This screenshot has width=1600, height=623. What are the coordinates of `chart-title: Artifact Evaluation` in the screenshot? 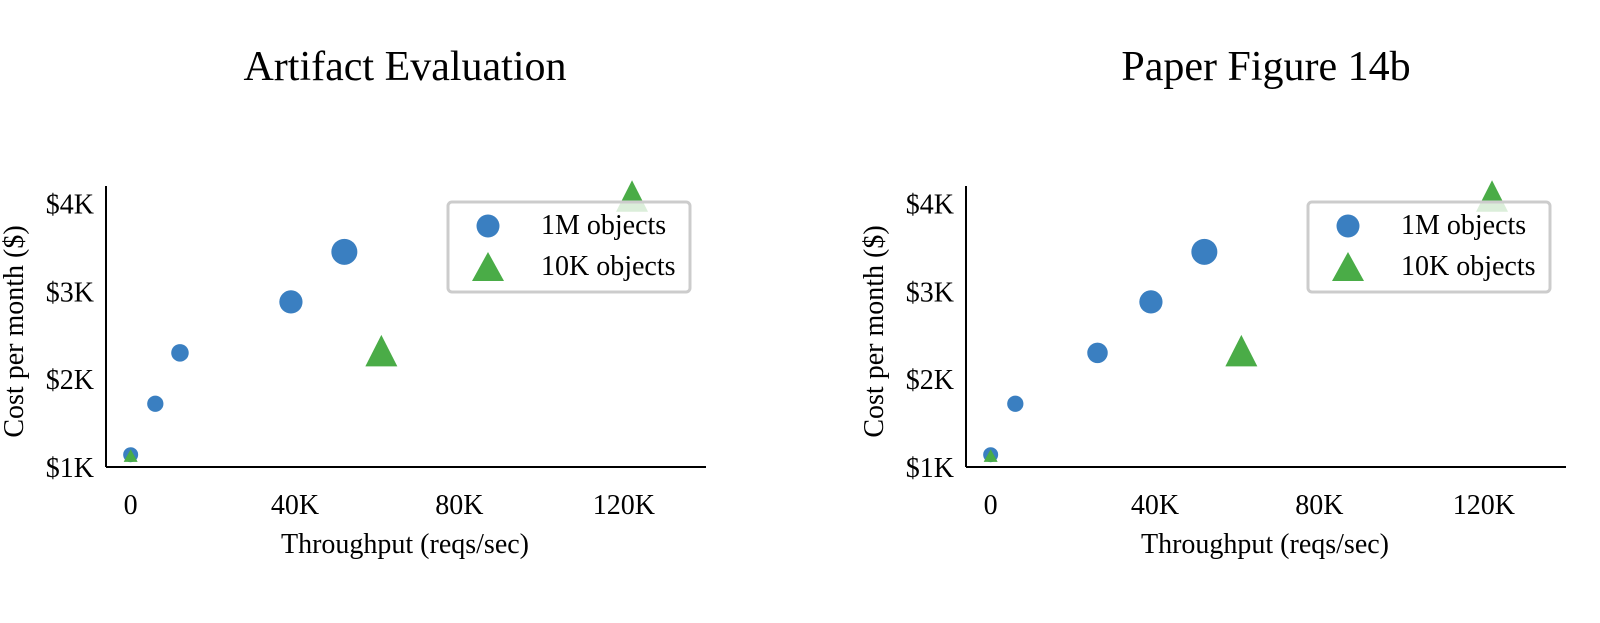 It's located at (405, 67).